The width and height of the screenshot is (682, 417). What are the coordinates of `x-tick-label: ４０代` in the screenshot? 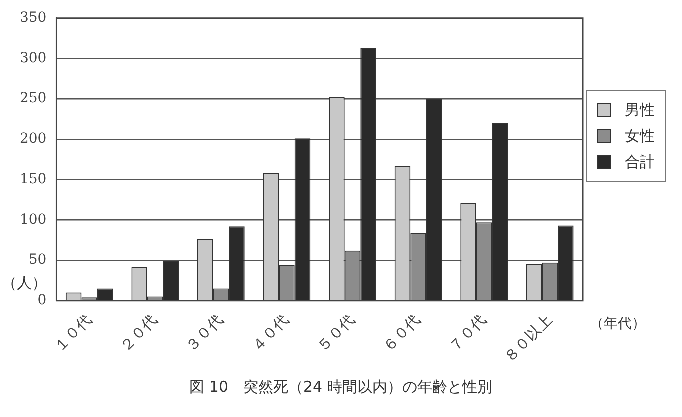 It's located at (270, 333).